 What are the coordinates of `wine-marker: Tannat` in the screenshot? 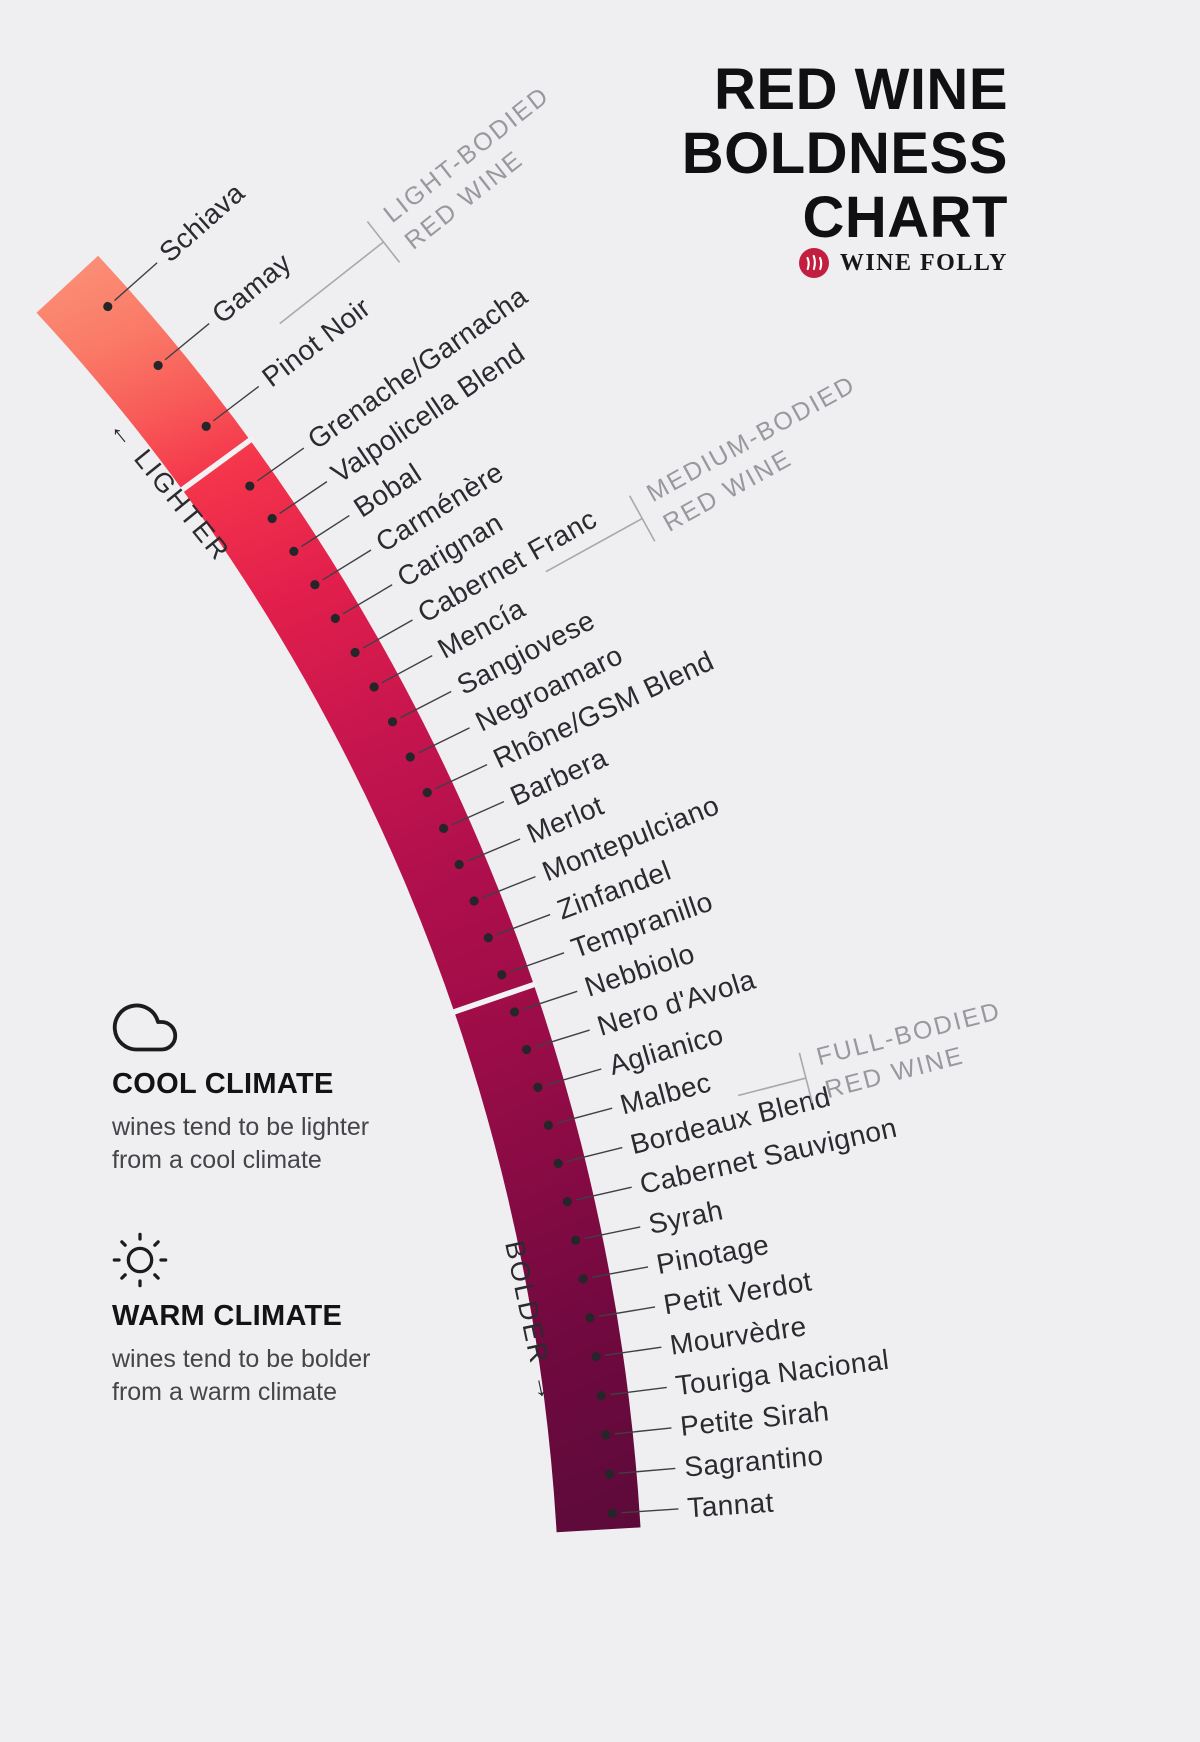 It's located at (691, 1505).